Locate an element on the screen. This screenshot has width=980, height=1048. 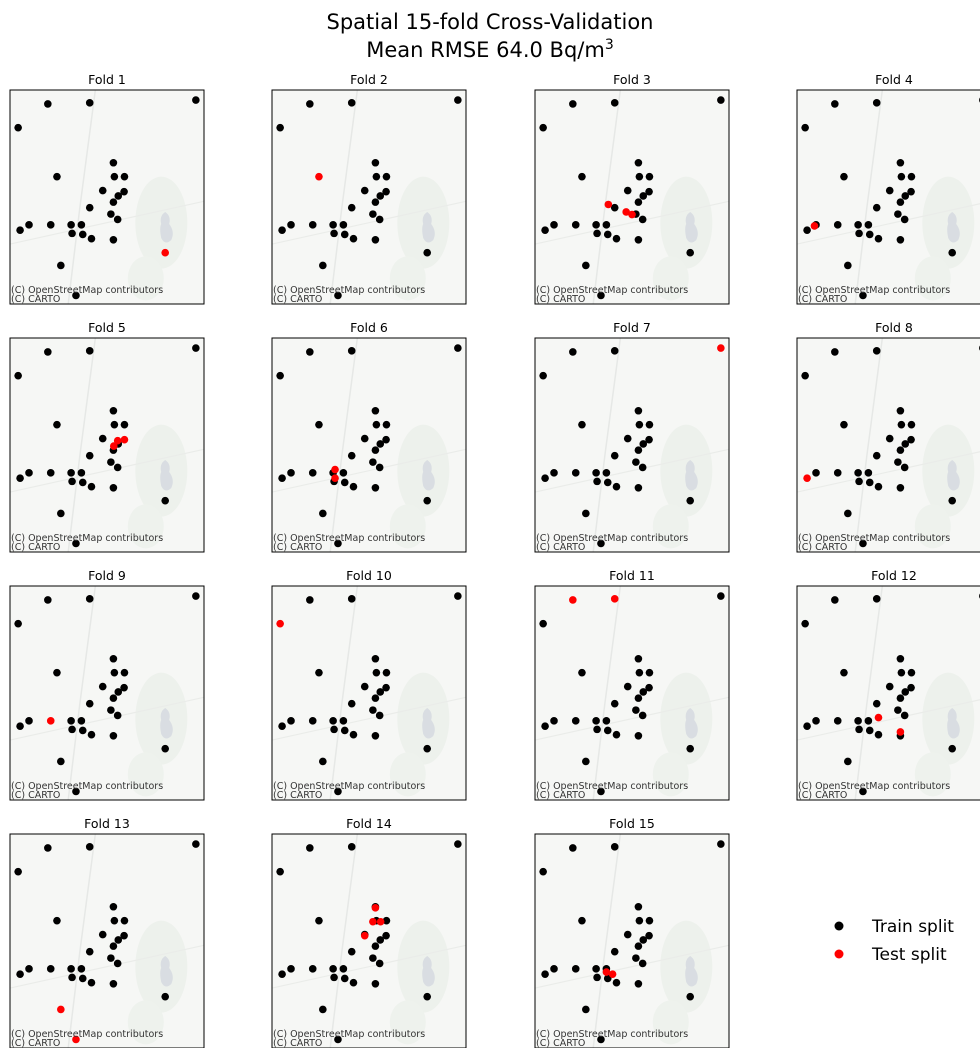
fold-title: Fold 12 is located at coordinates (894, 575).